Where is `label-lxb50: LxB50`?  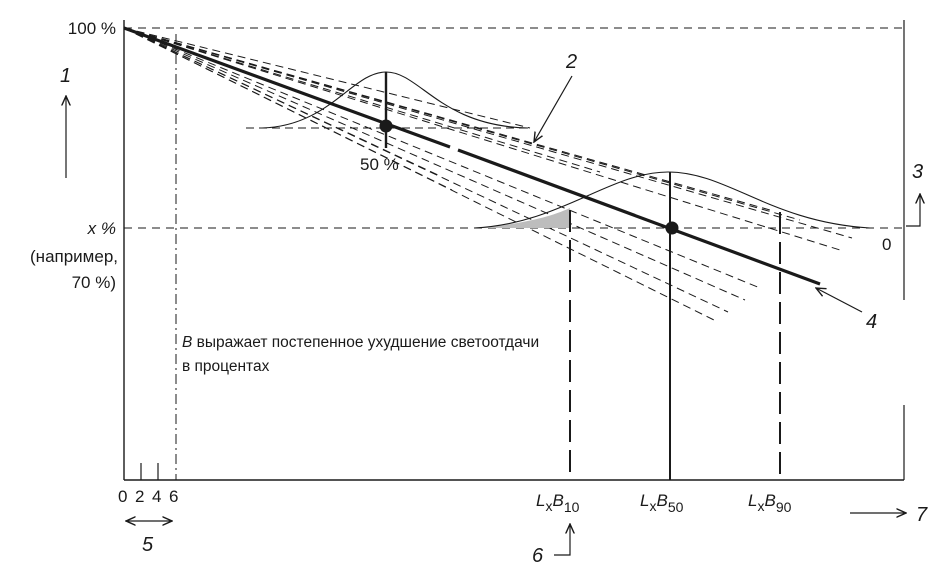
label-lxb50: LxB50 is located at coordinates (662, 503).